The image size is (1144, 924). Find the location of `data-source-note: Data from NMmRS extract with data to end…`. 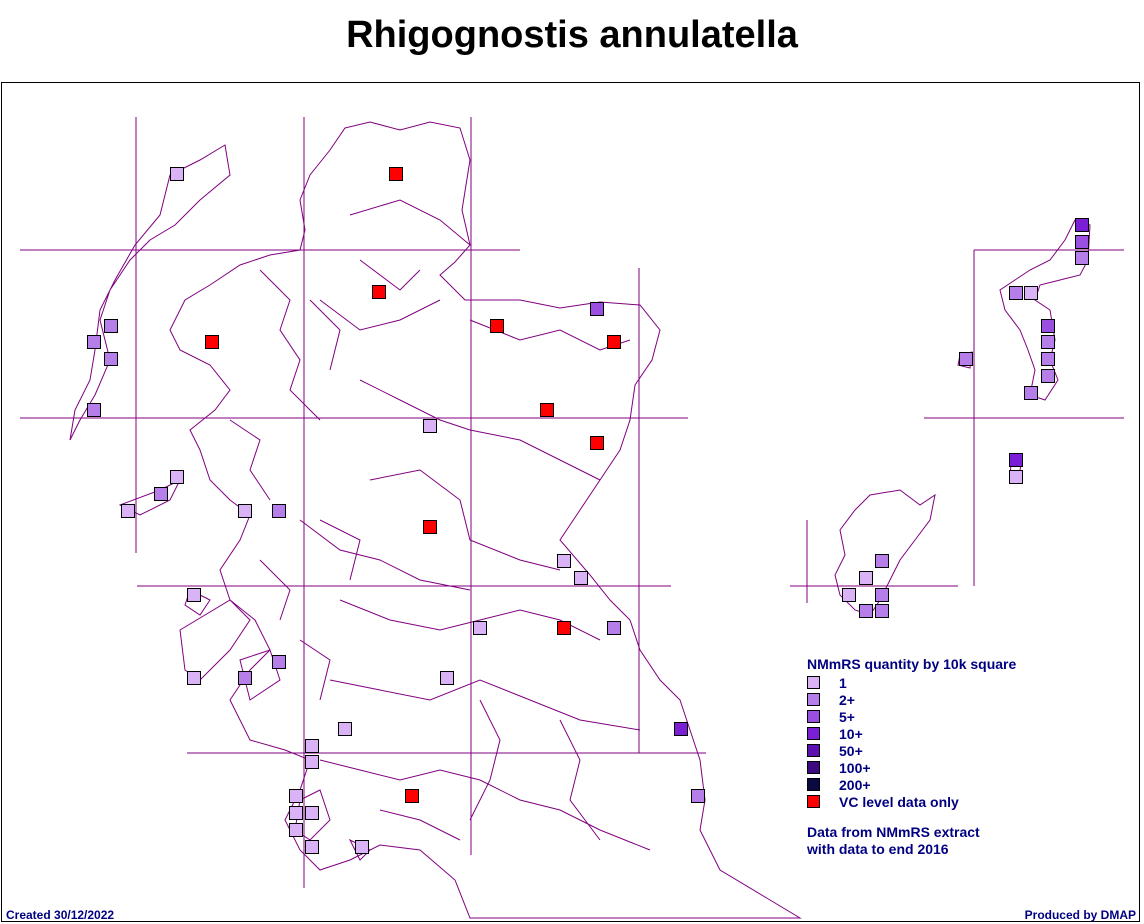

data-source-note: Data from NMmRS extract with data to end… is located at coordinates (893, 841).